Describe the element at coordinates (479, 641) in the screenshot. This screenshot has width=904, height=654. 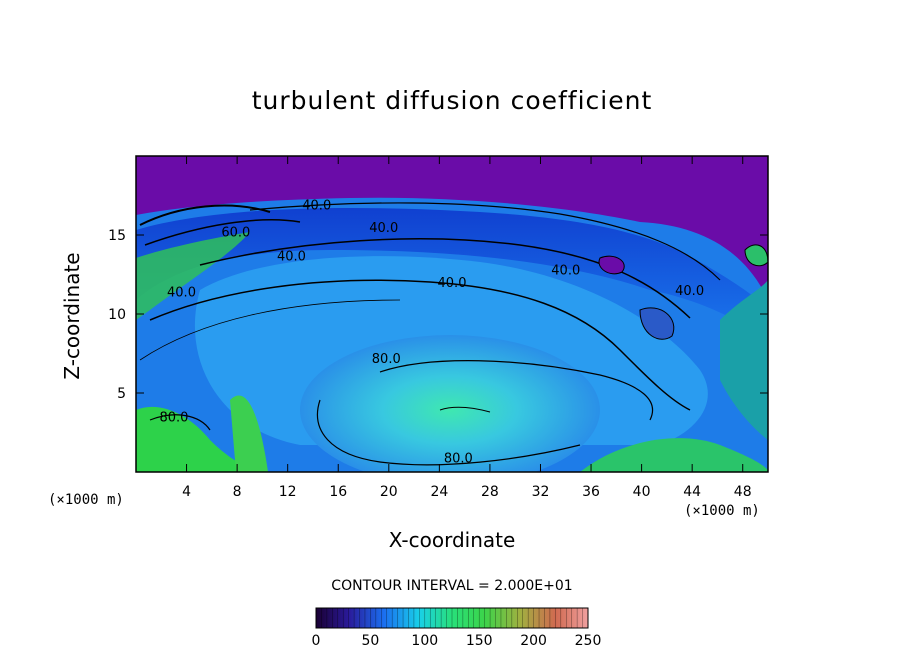
I see `colorbar-tick-label: 150` at that location.